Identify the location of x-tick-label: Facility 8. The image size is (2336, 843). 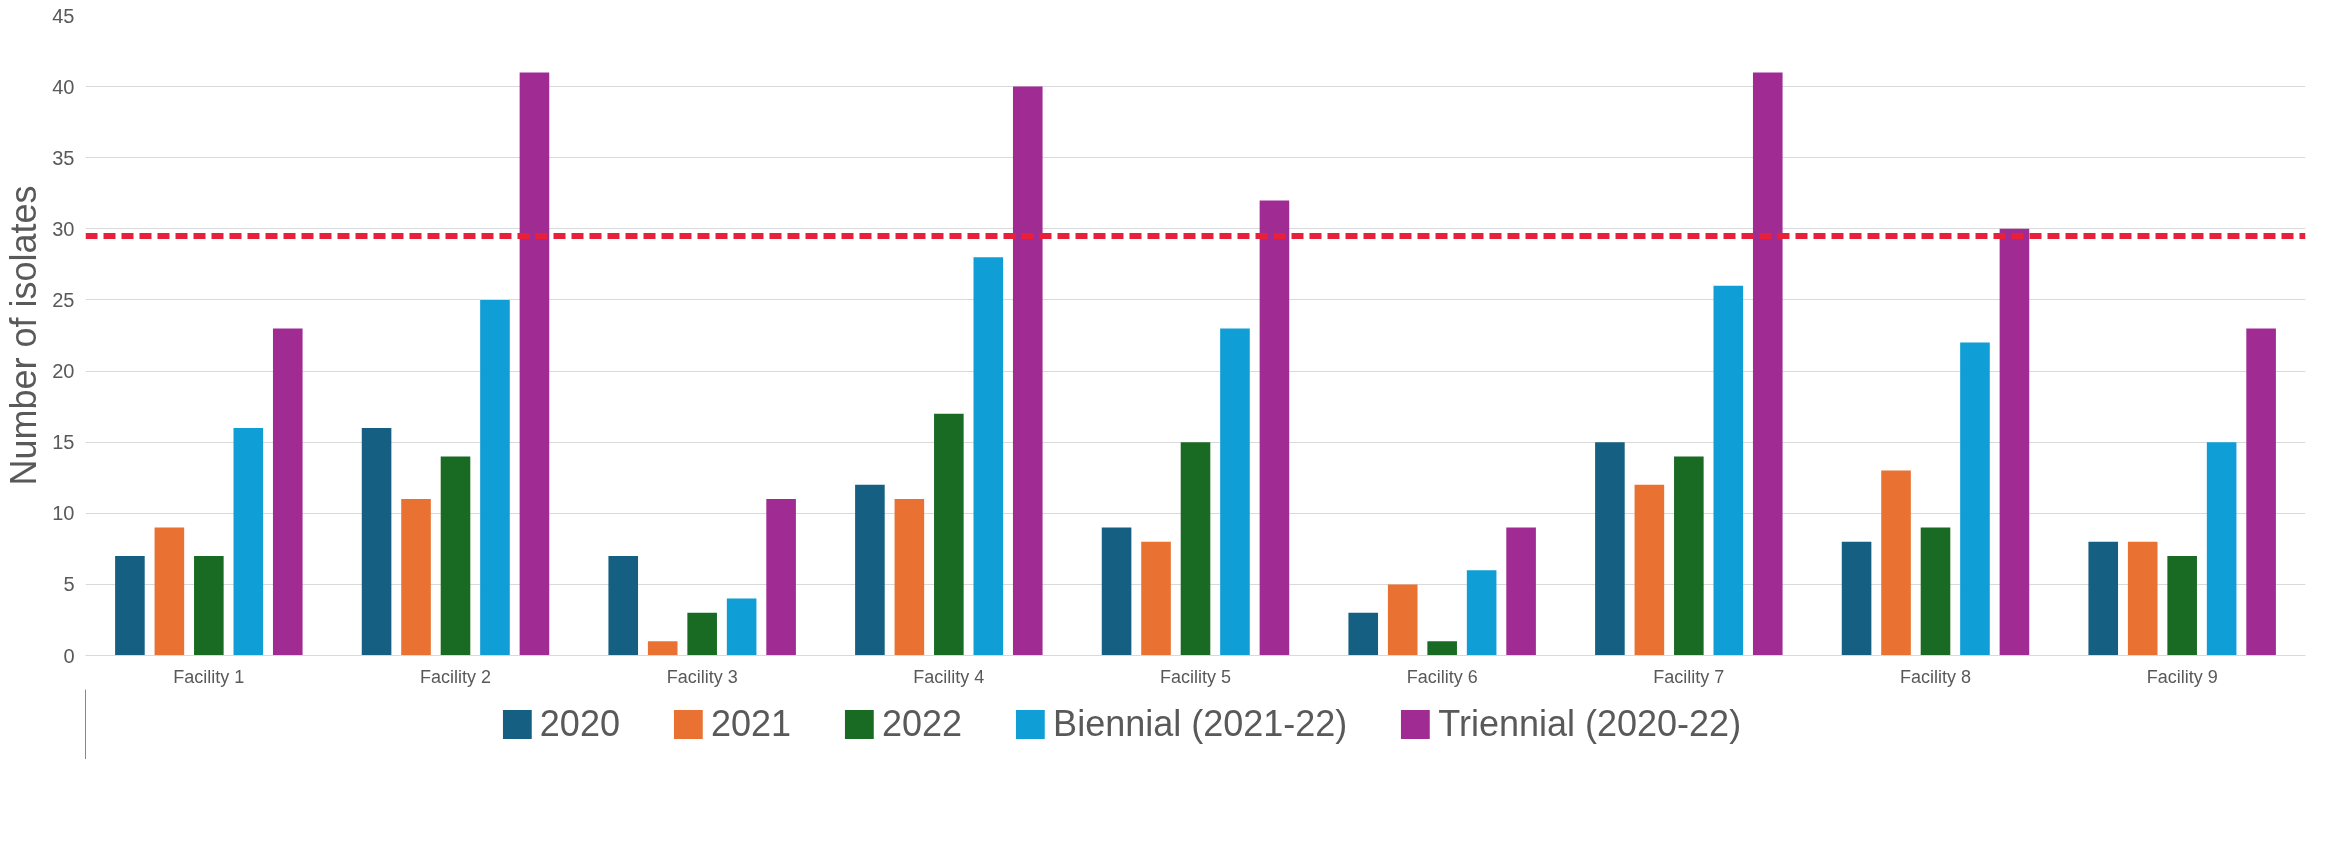
(1935, 676).